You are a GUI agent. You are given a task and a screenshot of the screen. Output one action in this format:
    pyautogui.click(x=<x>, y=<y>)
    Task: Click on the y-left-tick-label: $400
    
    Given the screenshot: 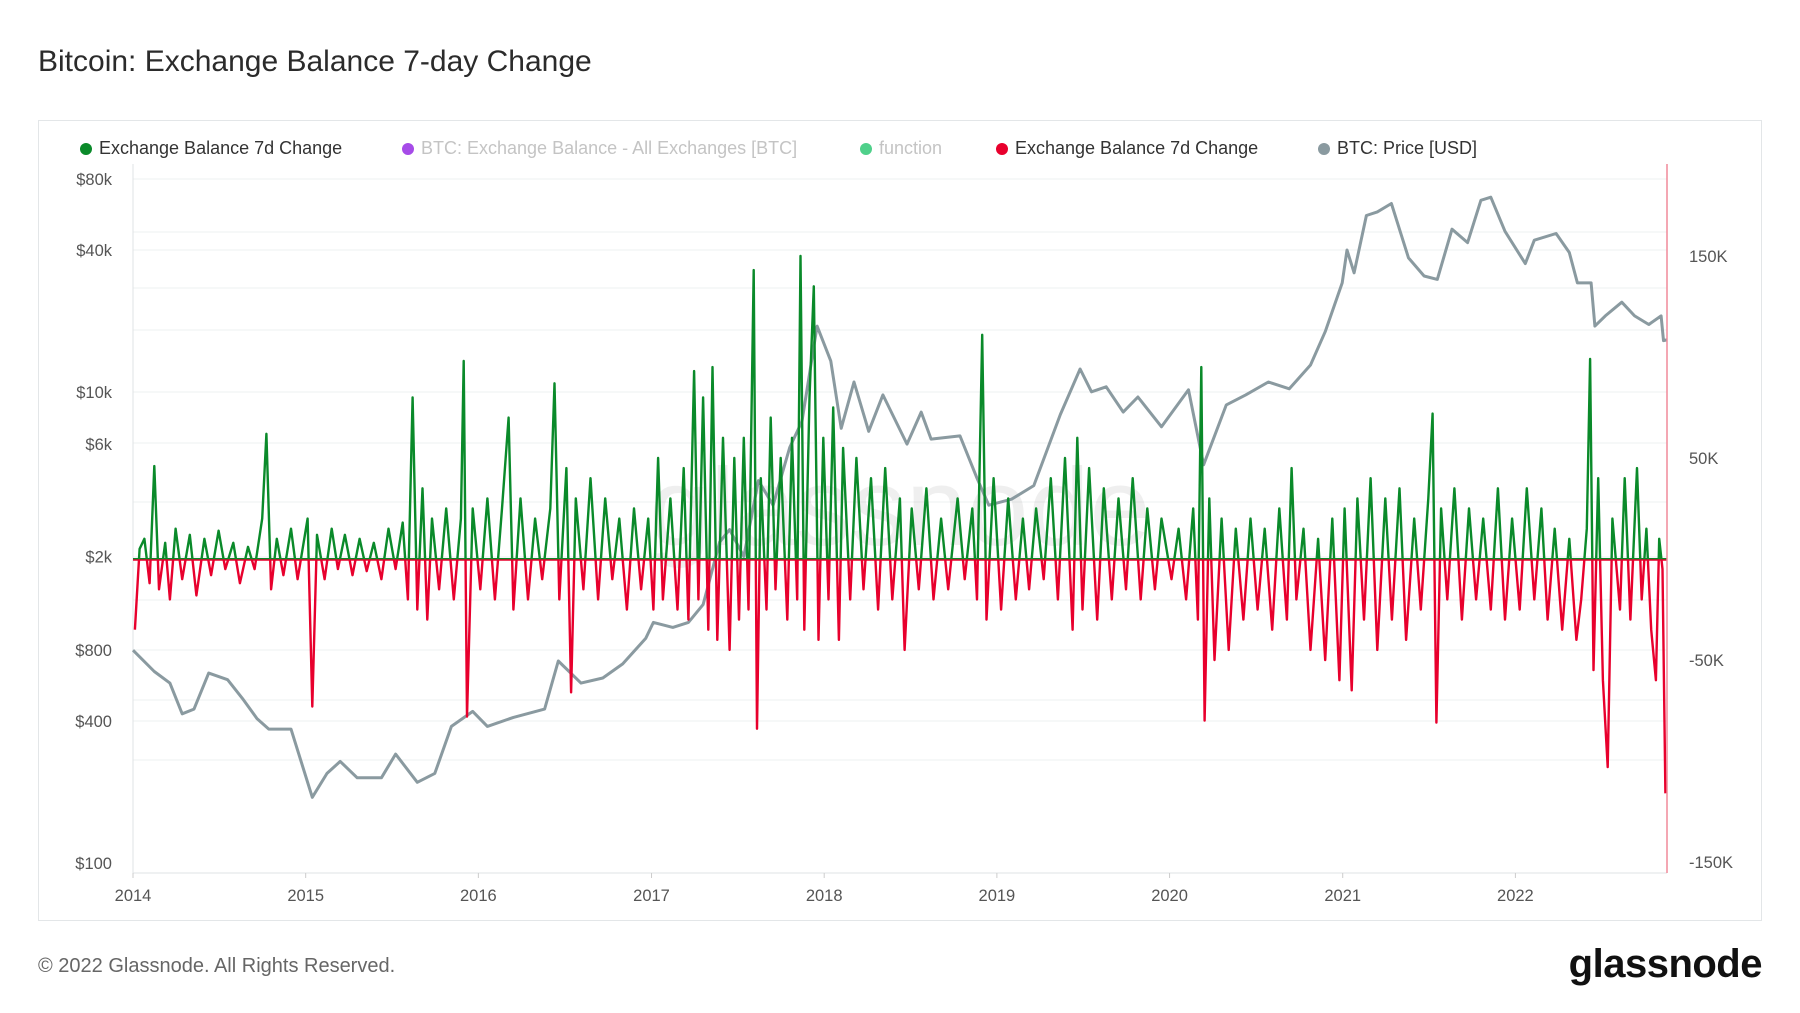 What is the action you would take?
    pyautogui.click(x=93, y=722)
    